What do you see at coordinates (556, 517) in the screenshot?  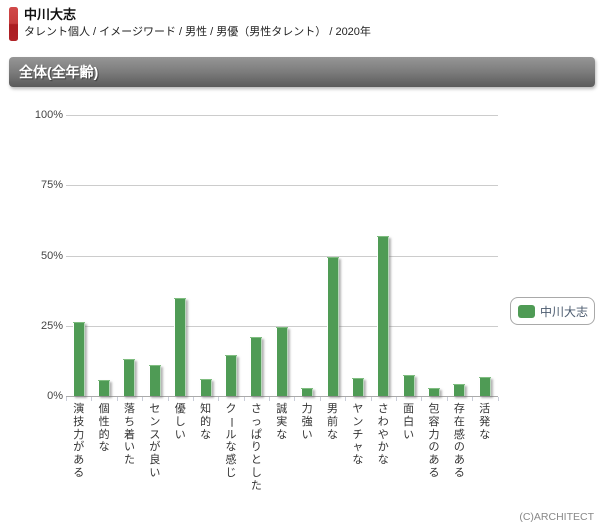 I see `copyright: (C)ARCHITECT` at bounding box center [556, 517].